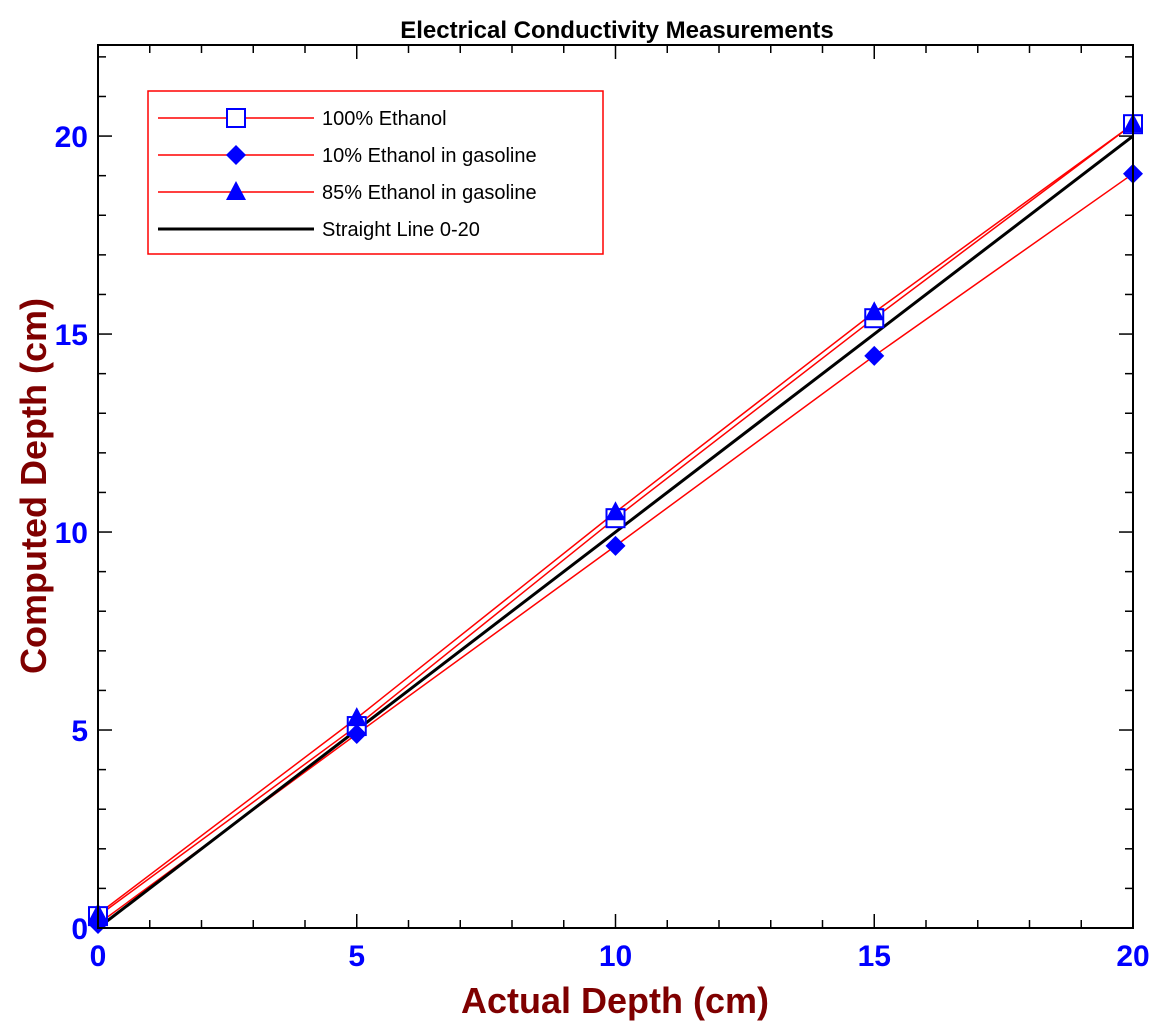  Describe the element at coordinates (71, 533) in the screenshot. I see `y-tick-label: 10` at that location.